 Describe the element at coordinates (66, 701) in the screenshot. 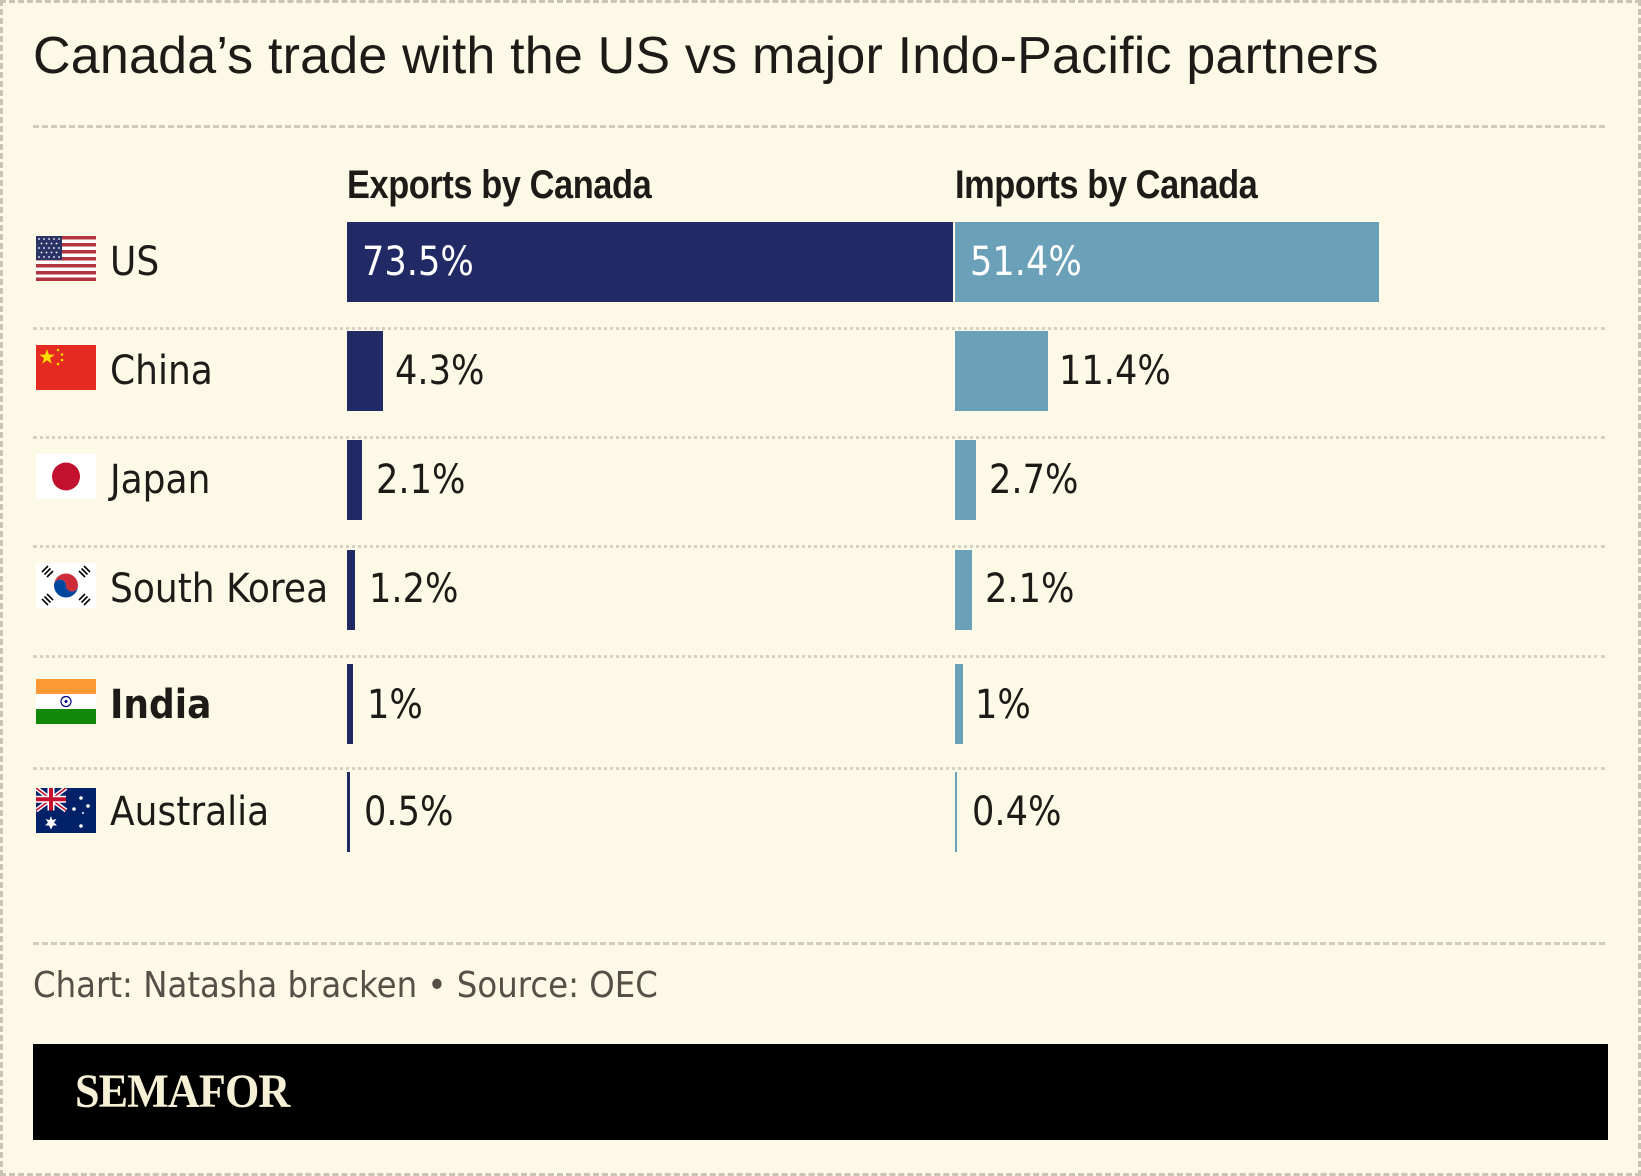

I see `india-flag-icon` at that location.